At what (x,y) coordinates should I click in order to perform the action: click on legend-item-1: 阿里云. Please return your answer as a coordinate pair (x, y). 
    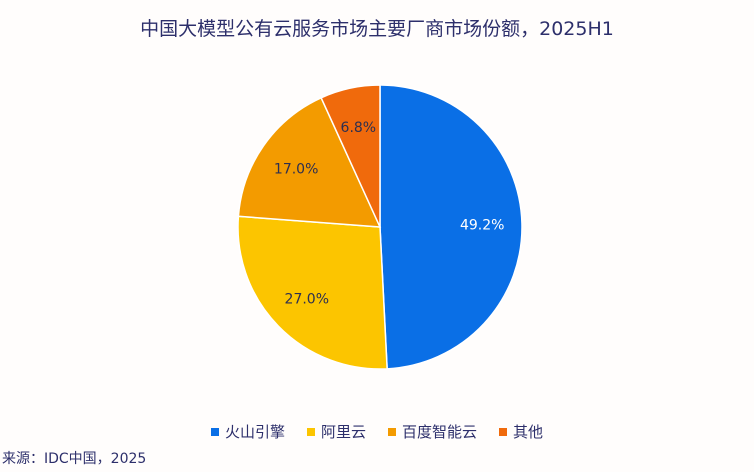
    Looking at the image, I should click on (336, 431).